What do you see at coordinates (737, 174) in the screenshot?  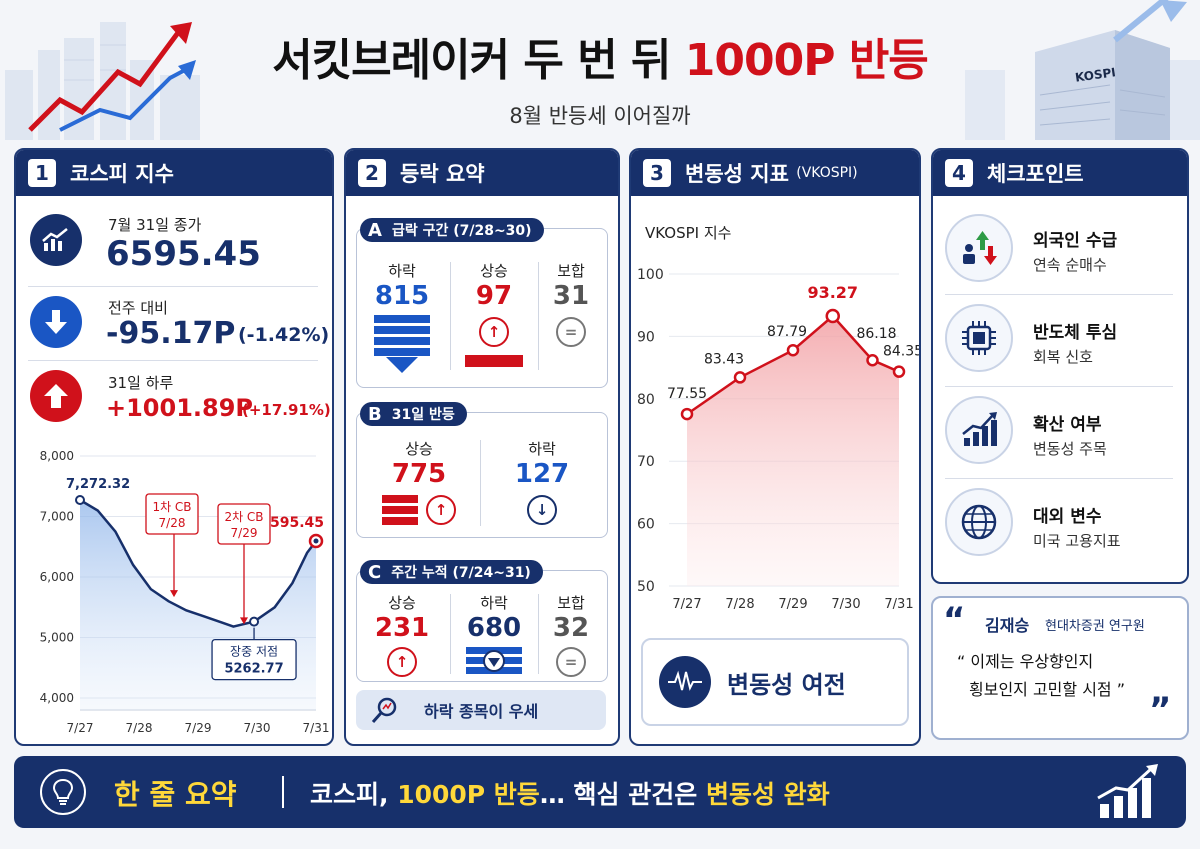 I see `panel3-title: 변동성 지표` at bounding box center [737, 174].